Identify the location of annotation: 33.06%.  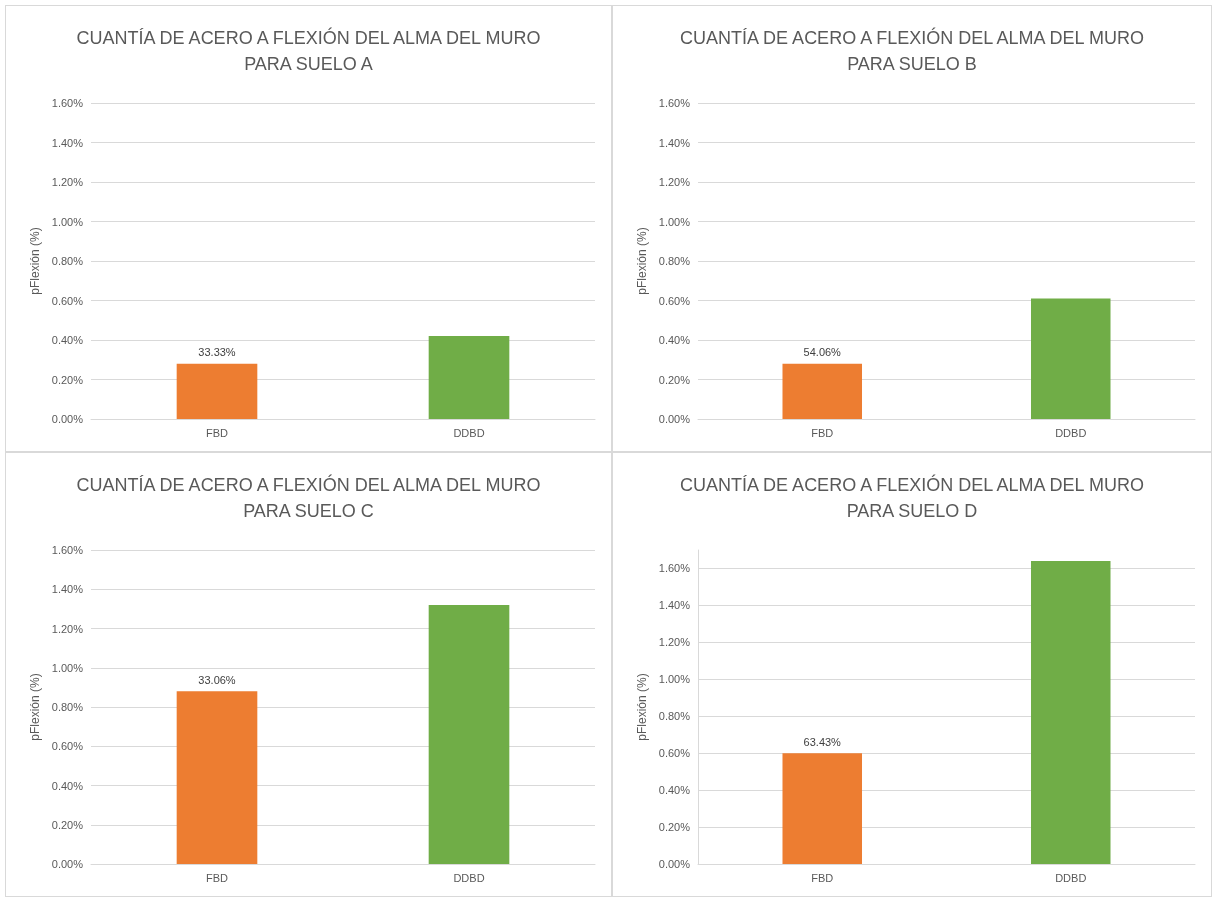
(217, 679).